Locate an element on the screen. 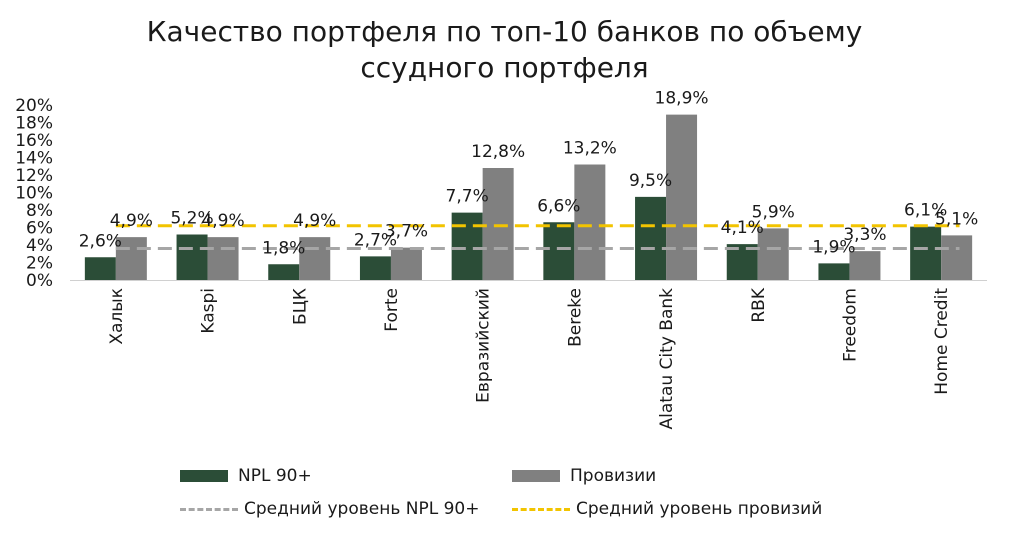 This screenshot has width=1009, height=536. data-label-provisions: 18,9% is located at coordinates (682, 99).